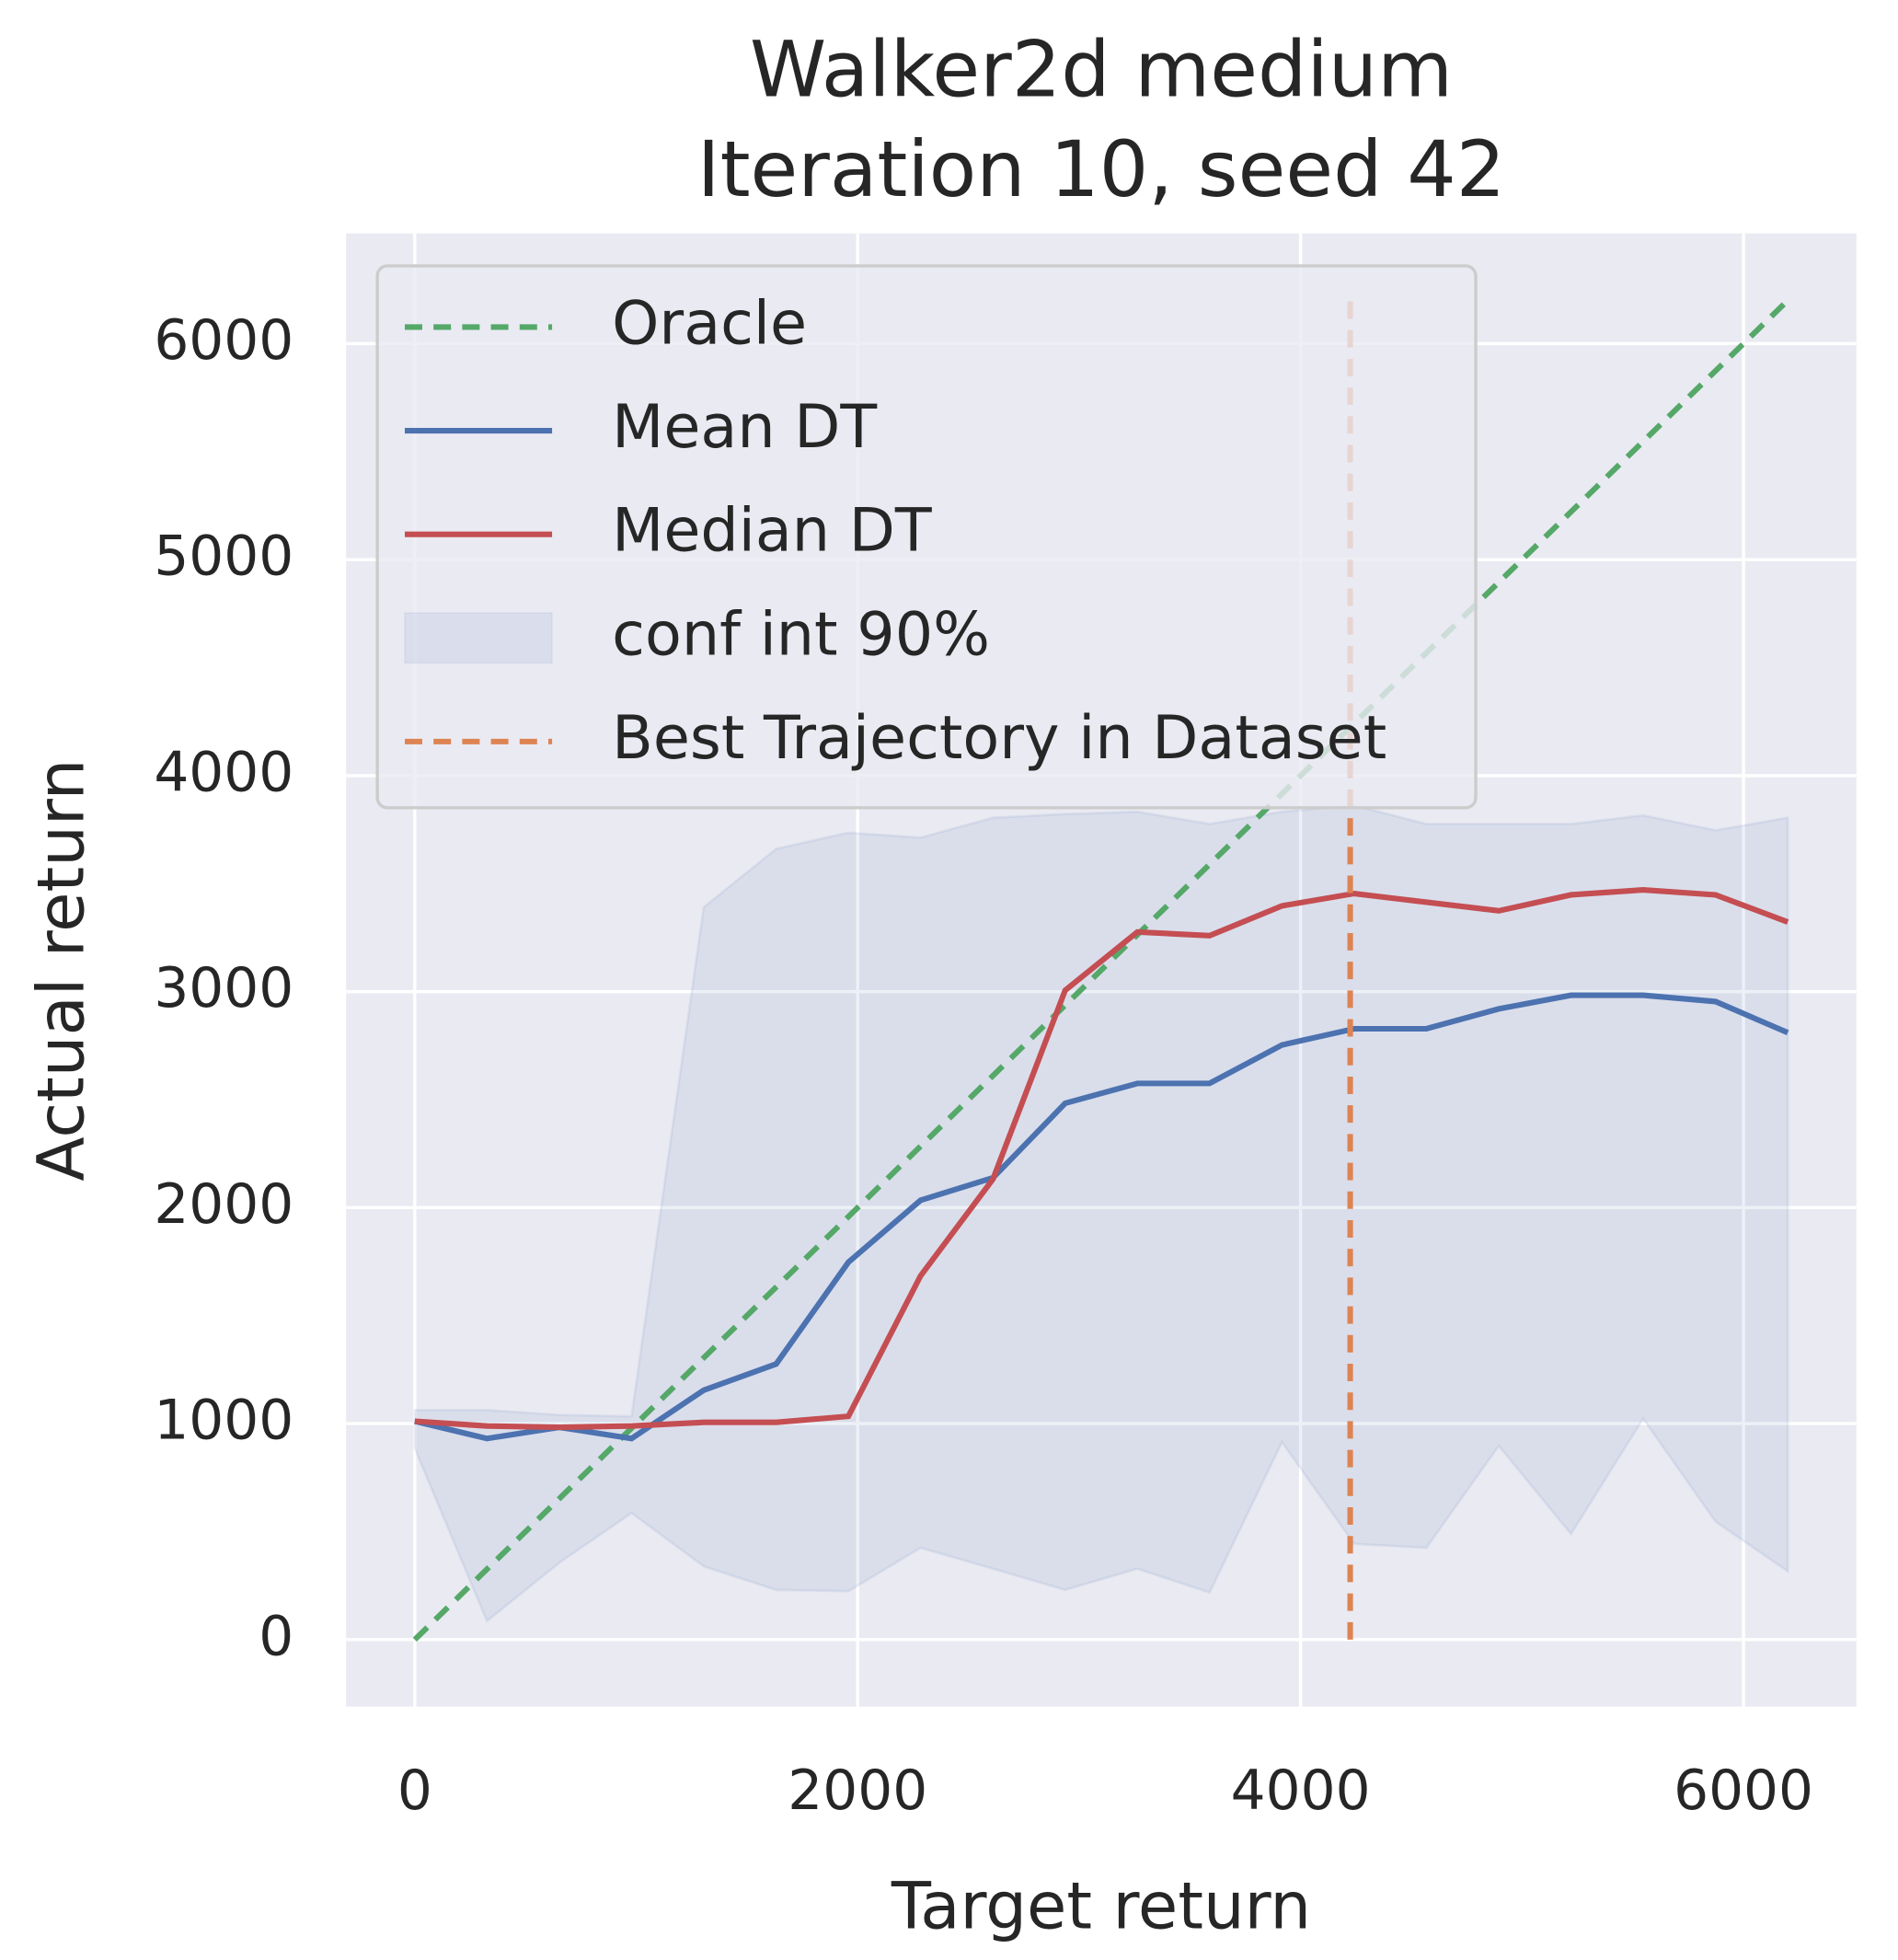 The width and height of the screenshot is (1898, 1960). I want to click on y-tick-label: 0, so click(276, 1636).